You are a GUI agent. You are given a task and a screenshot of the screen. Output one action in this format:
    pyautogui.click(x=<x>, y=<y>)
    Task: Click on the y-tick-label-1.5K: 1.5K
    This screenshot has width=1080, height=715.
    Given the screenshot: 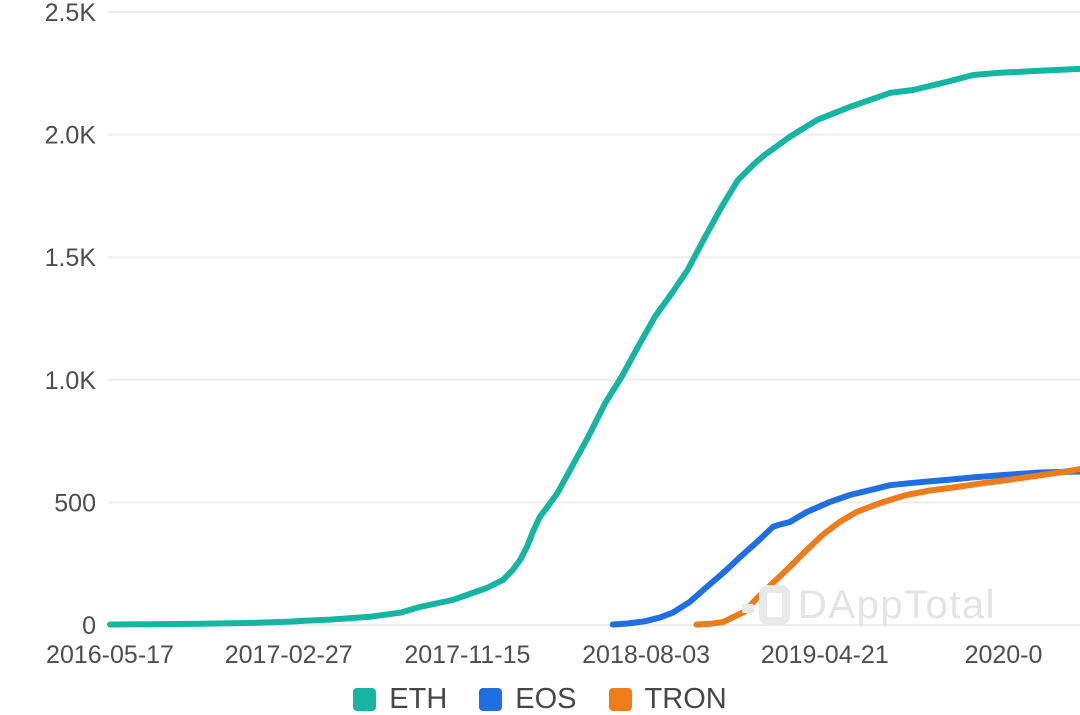 What is the action you would take?
    pyautogui.click(x=71, y=258)
    